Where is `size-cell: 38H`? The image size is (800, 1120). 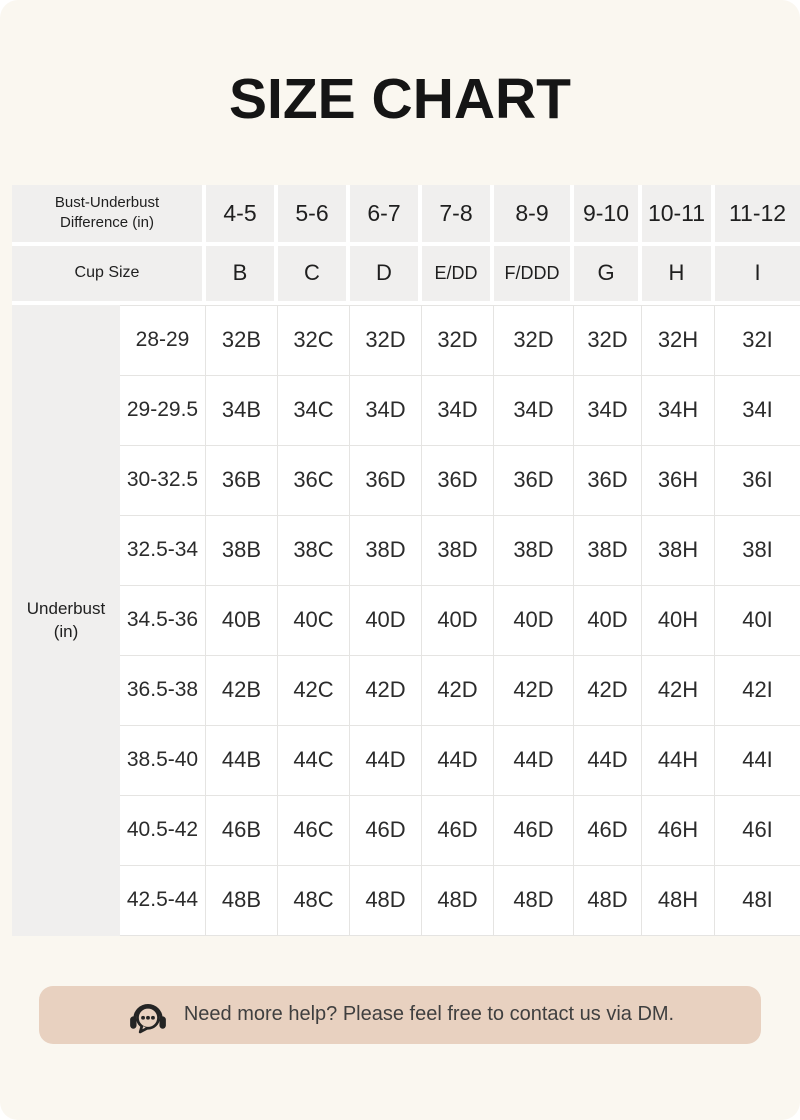 size-cell: 38H is located at coordinates (678, 550).